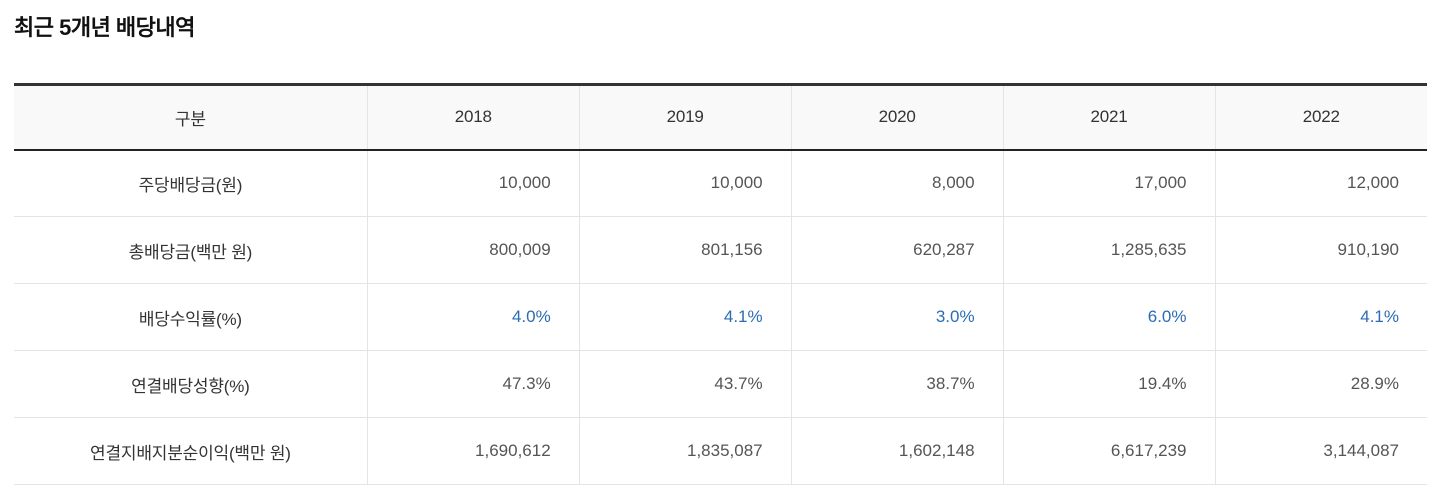 The width and height of the screenshot is (1441, 495). What do you see at coordinates (1320, 117) in the screenshot?
I see `col-header-year-2022: 2022` at bounding box center [1320, 117].